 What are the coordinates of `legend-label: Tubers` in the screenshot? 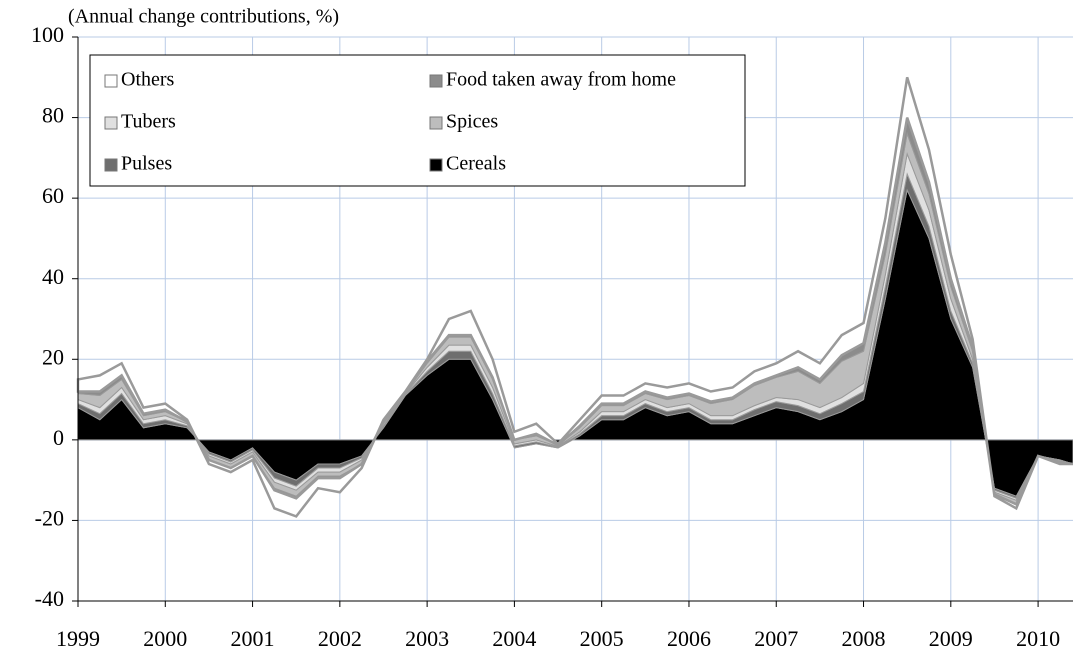 It's located at (148, 122).